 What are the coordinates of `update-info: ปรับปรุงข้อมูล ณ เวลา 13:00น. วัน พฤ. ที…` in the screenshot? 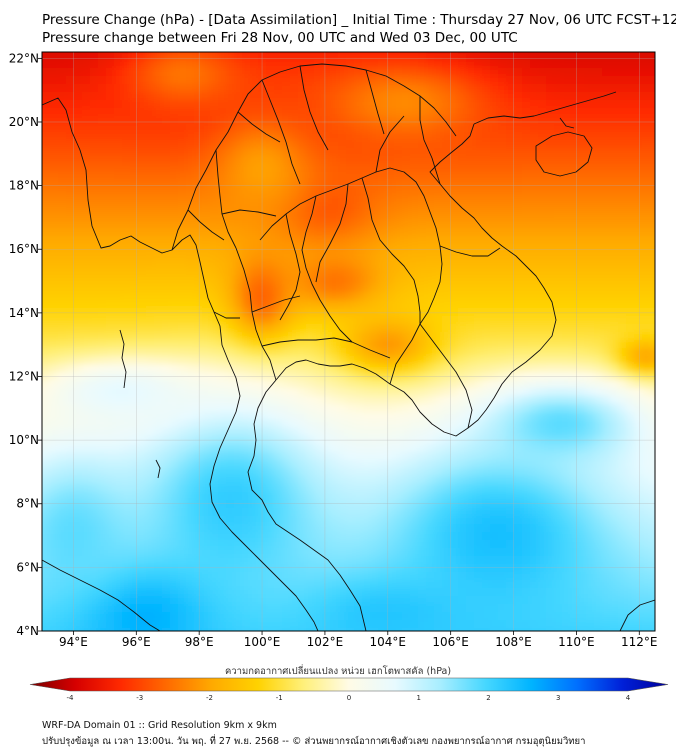 It's located at (314, 741).